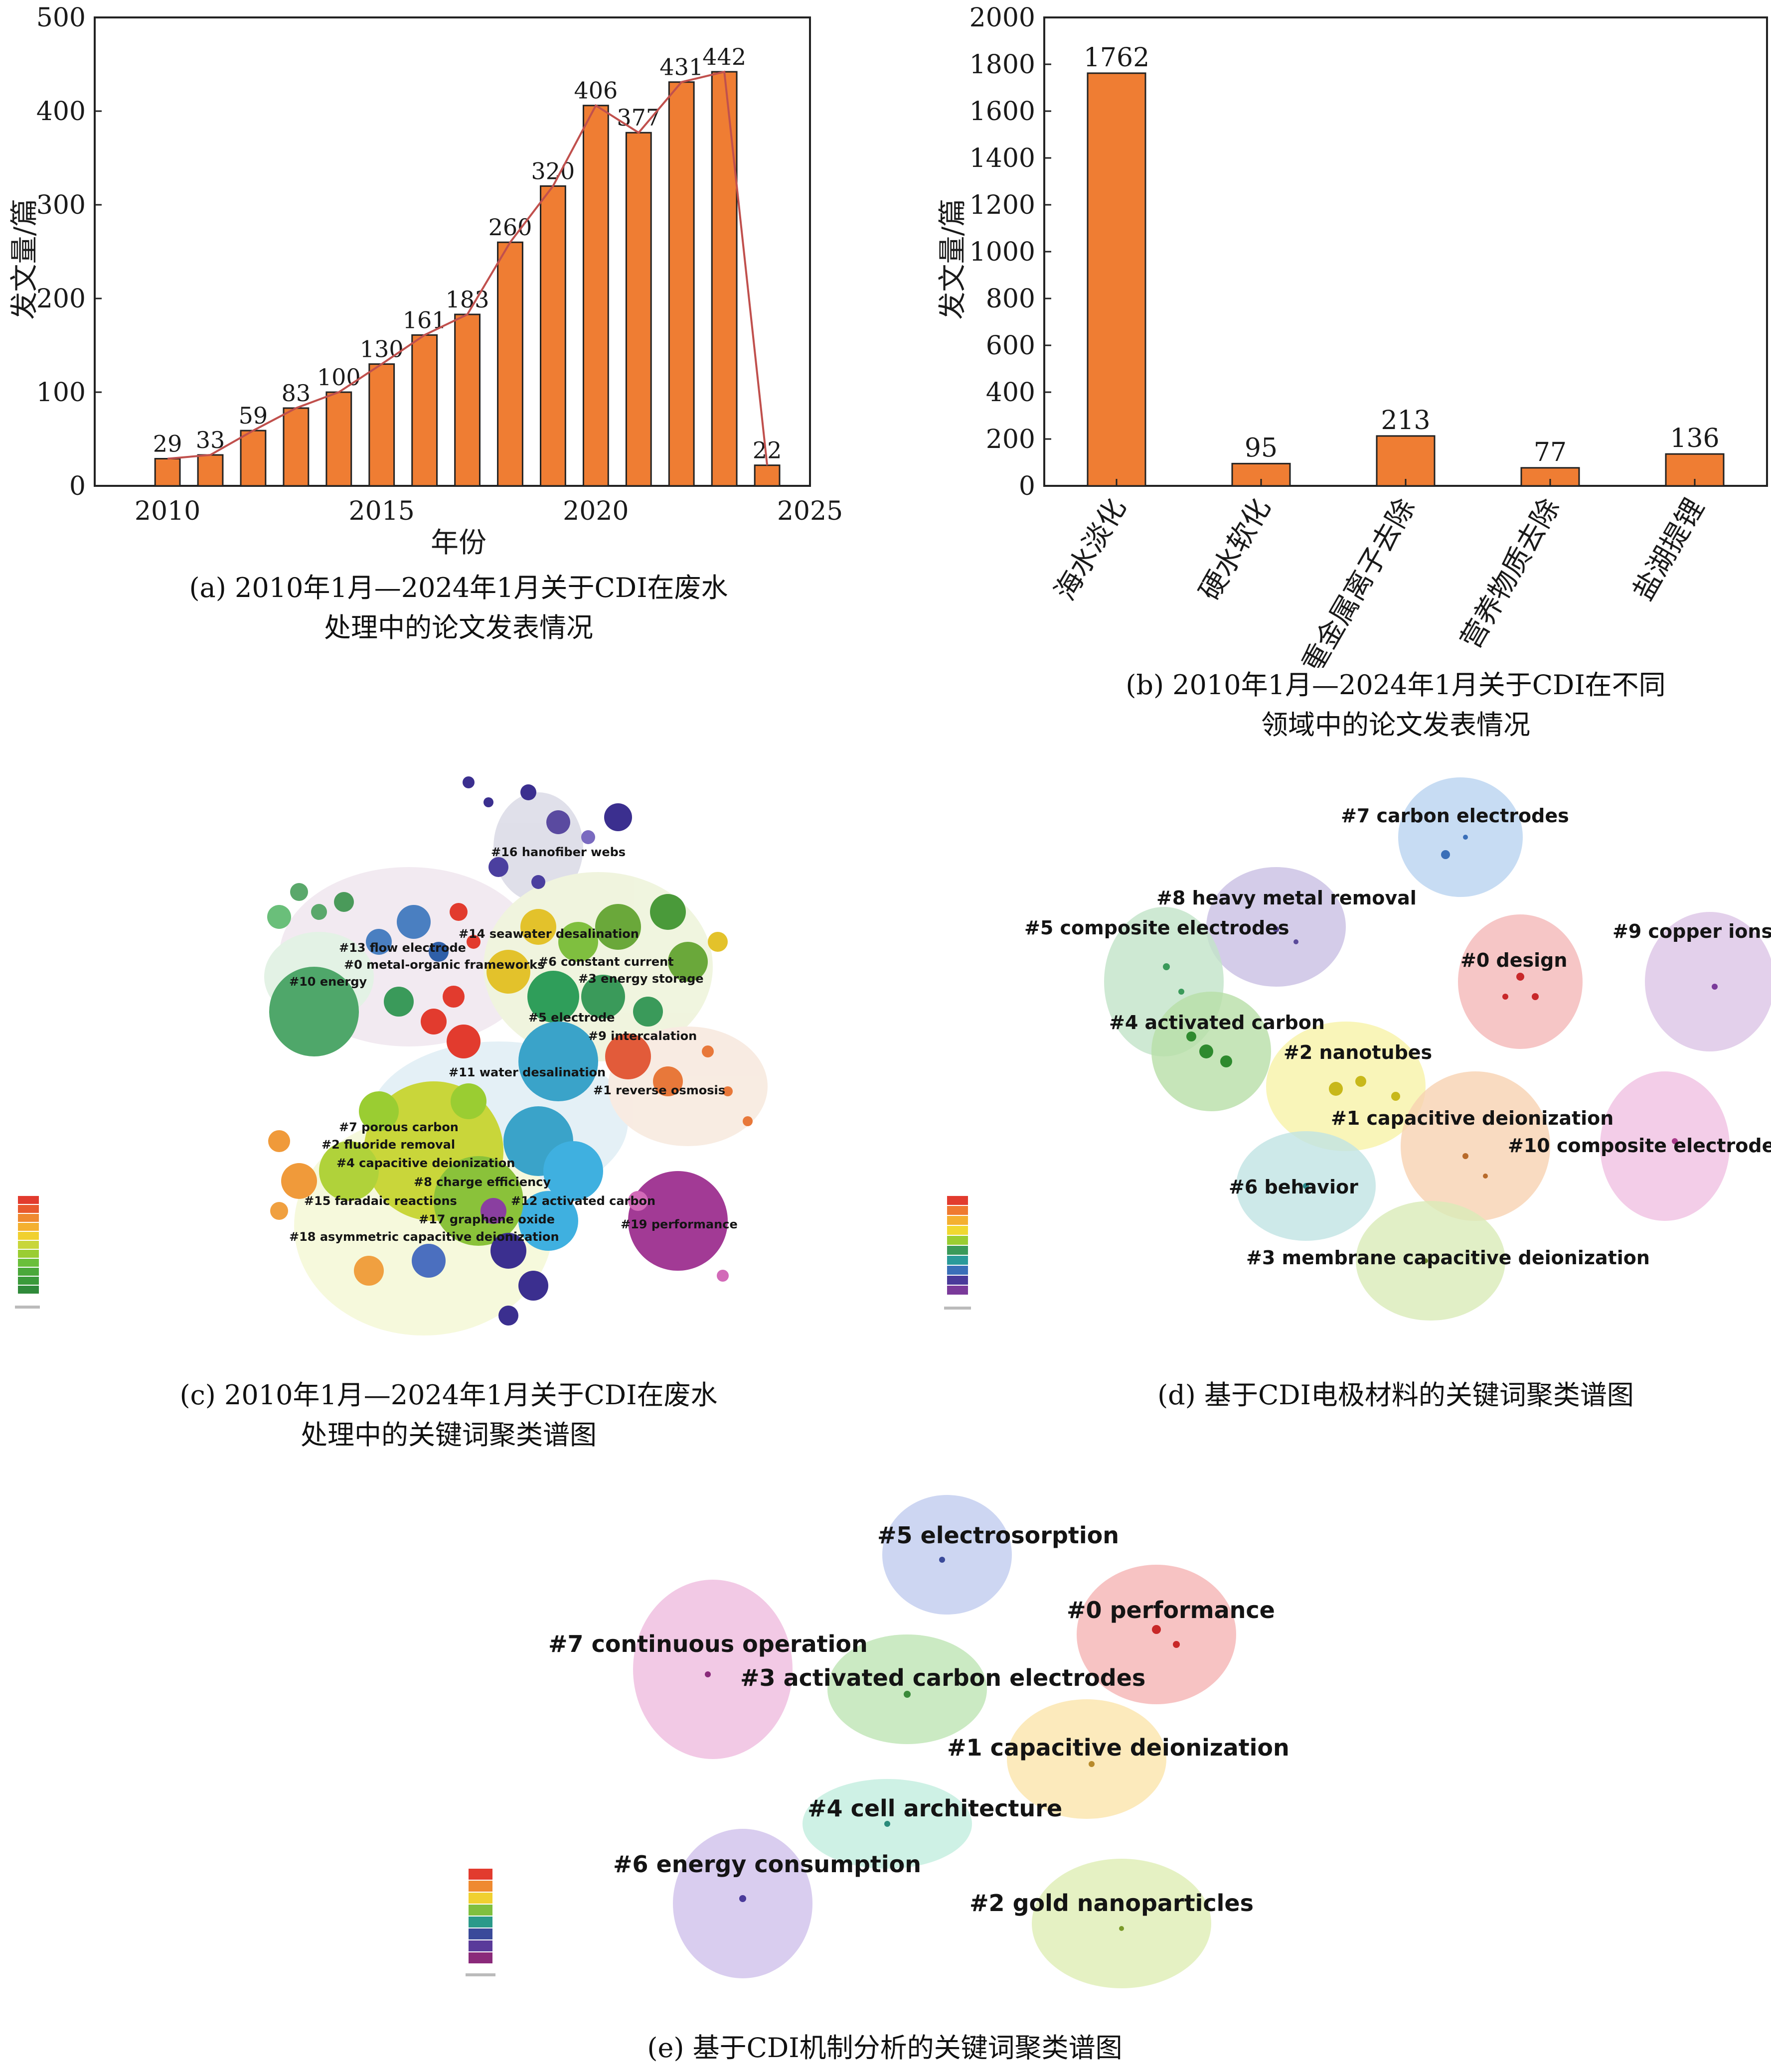  What do you see at coordinates (767, 1864) in the screenshot?
I see `cluster-label: #6 energy consumption` at bounding box center [767, 1864].